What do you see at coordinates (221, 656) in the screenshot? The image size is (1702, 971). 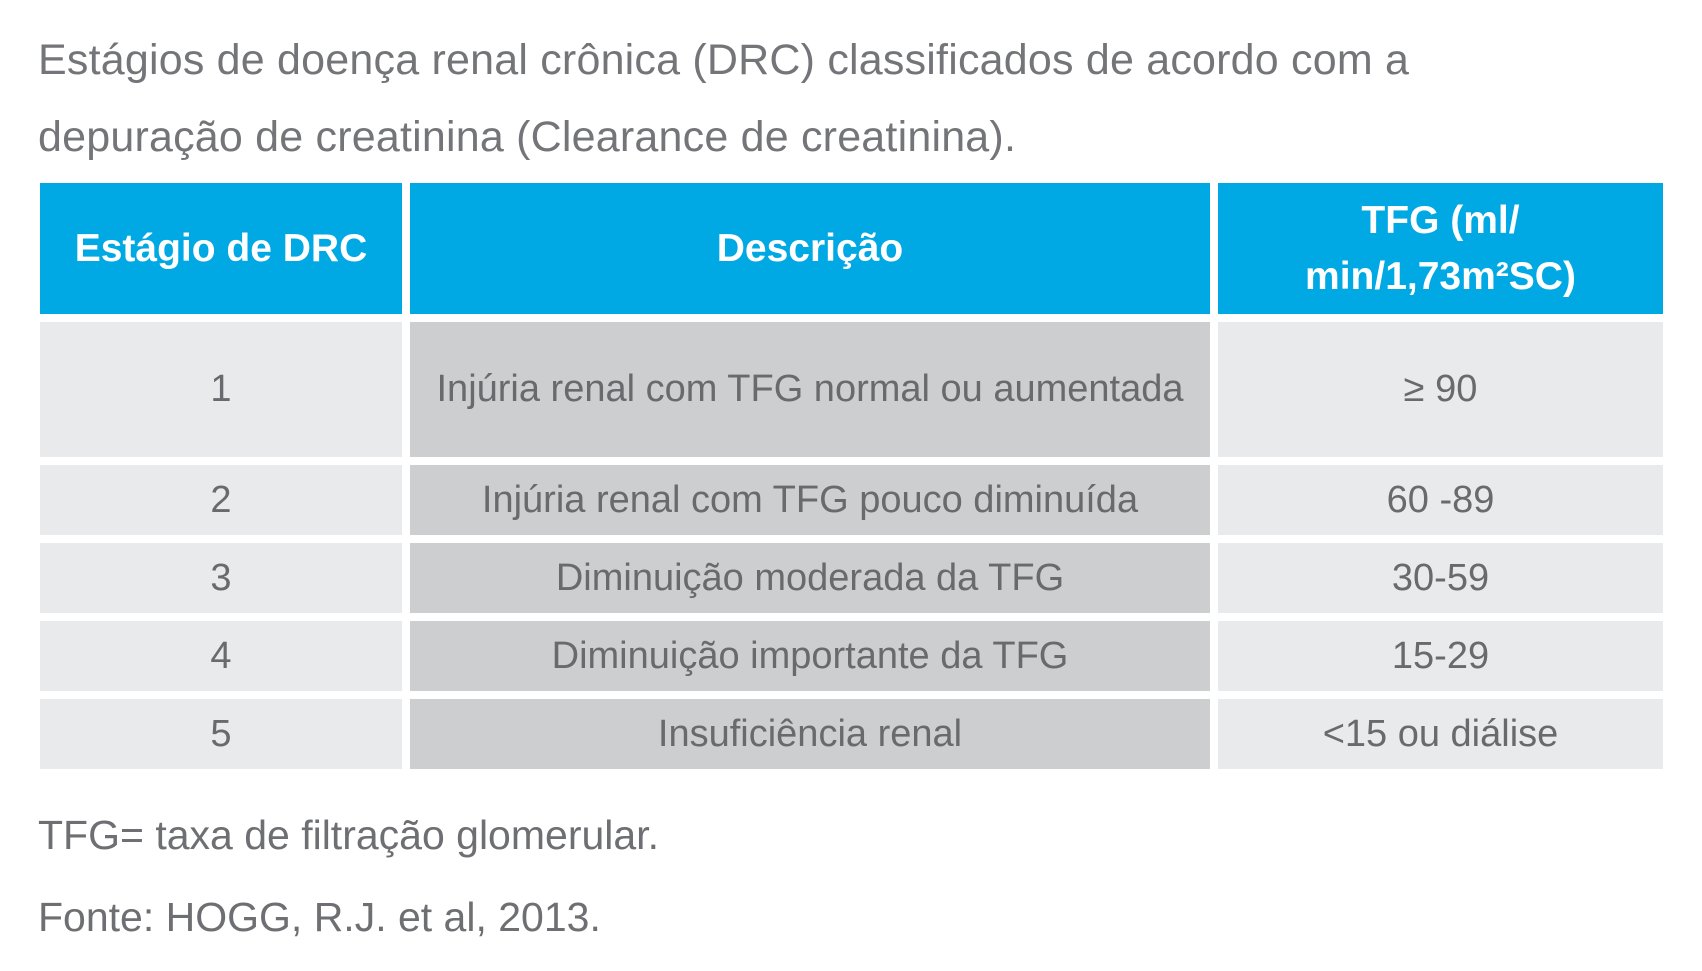 I see `table-row-4-stage: 4` at bounding box center [221, 656].